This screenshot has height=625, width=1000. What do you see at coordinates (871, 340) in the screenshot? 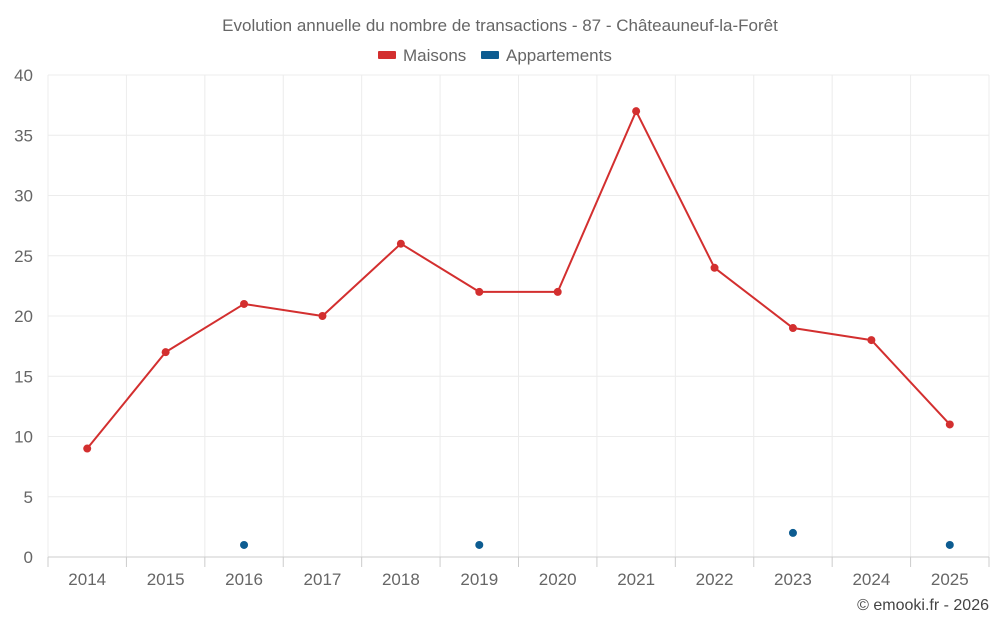
I see `data-point-maisons-2024` at bounding box center [871, 340].